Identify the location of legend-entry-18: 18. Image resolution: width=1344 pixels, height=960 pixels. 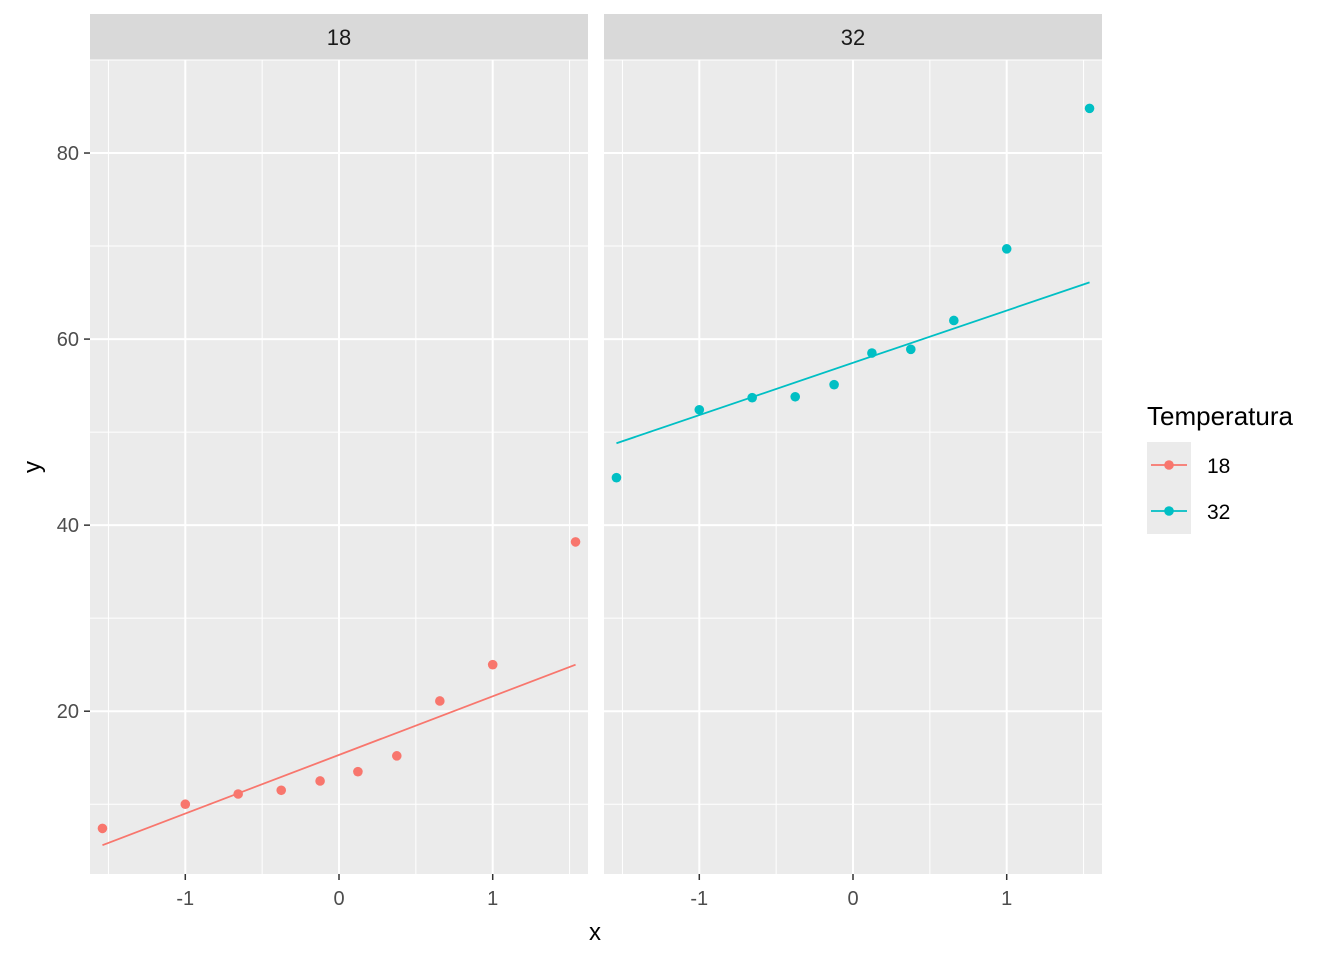
(1188, 465).